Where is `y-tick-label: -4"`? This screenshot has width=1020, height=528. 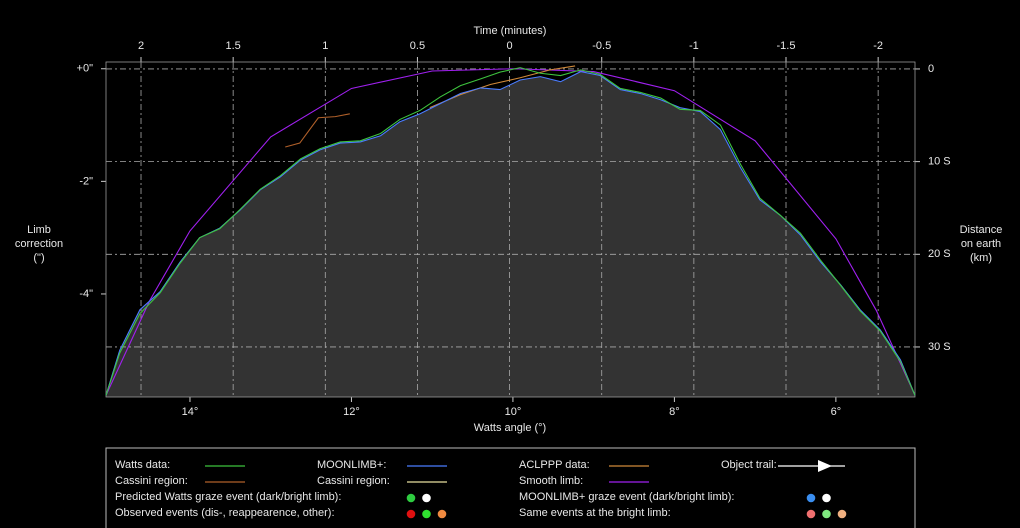
y-tick-label: -4" is located at coordinates (86, 294).